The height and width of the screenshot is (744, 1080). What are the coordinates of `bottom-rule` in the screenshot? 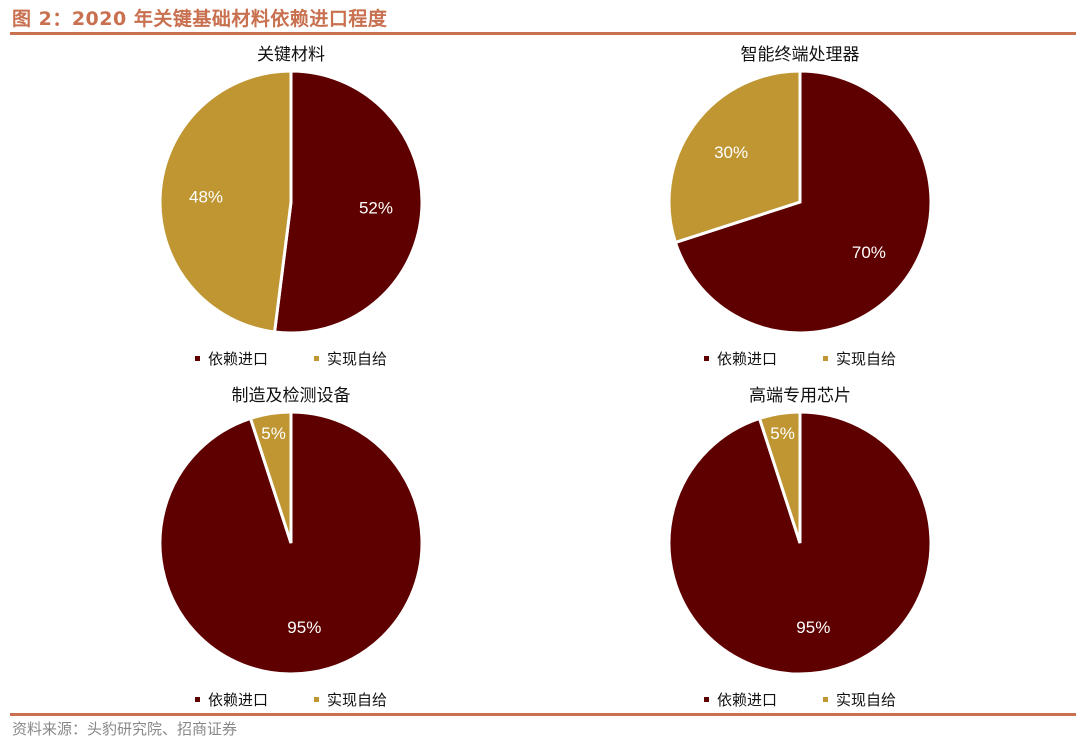 It's located at (543, 714).